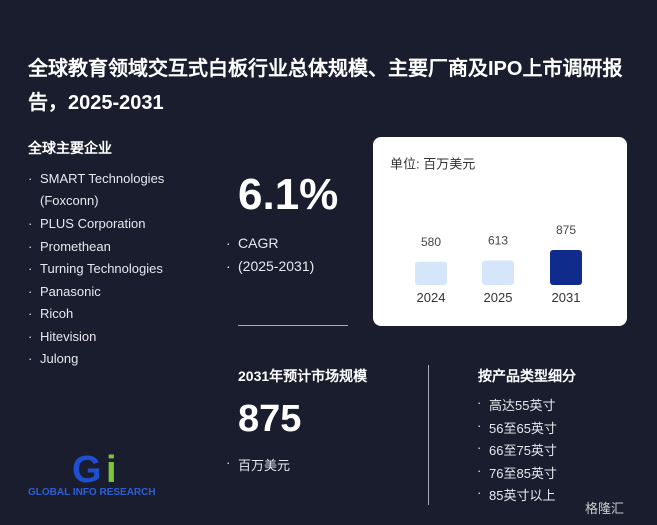 This screenshot has width=657, height=525. What do you see at coordinates (498, 240) in the screenshot?
I see `value-label: 613` at bounding box center [498, 240].